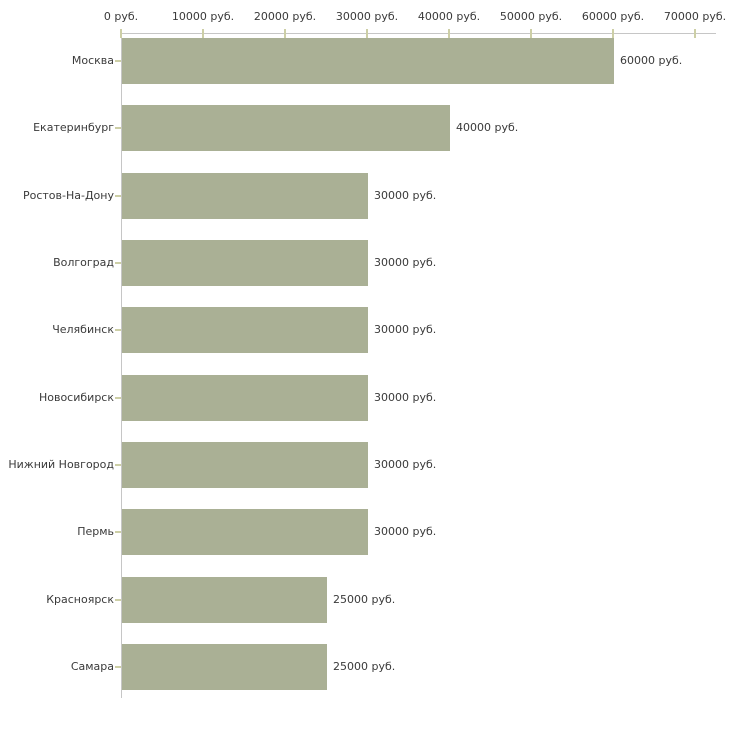 The height and width of the screenshot is (730, 730). What do you see at coordinates (418, 33) in the screenshot?
I see `x-axis-line` at bounding box center [418, 33].